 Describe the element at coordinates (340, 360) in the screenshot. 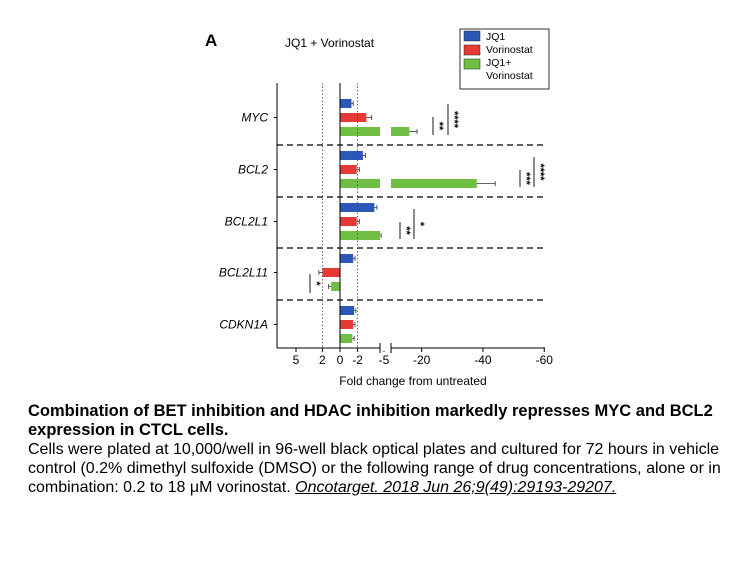

I see `x-tick-label: 0` at that location.